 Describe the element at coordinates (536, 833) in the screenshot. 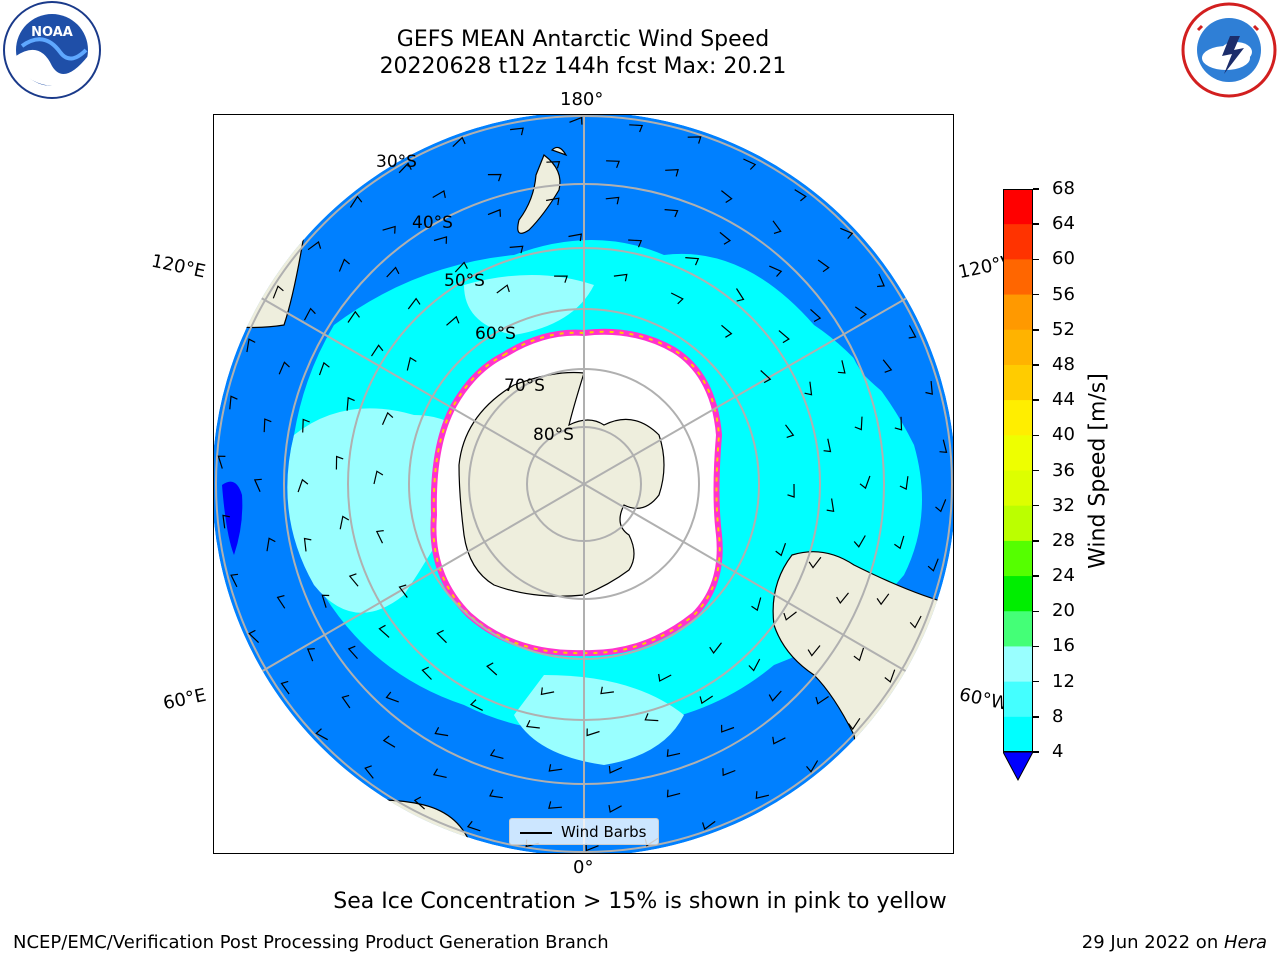

I see `legend-wind-barb-line` at that location.